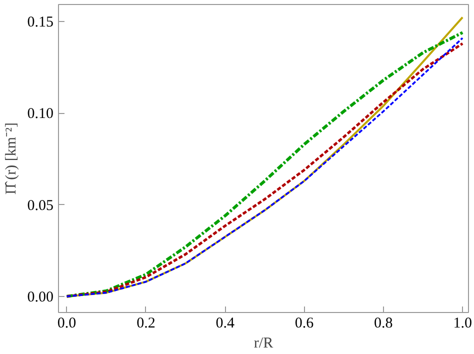 The height and width of the screenshot is (354, 474). I want to click on y-tick-label: 0.15, so click(40, 22).